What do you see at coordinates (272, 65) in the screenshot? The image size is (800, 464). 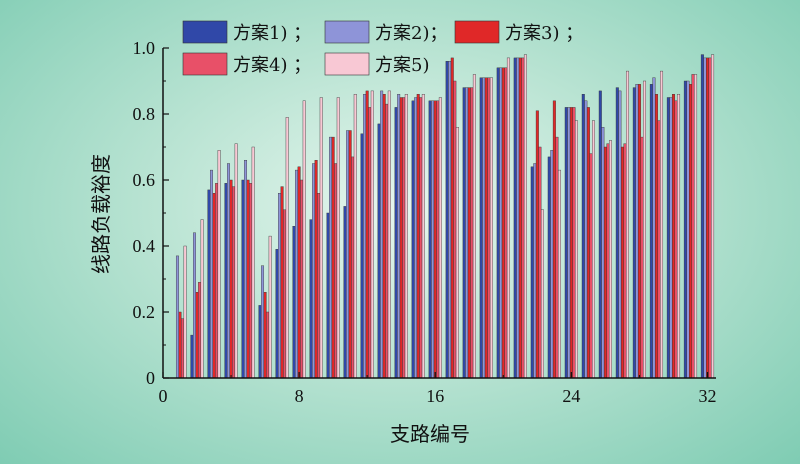 I see `legend-label-series-4: 方案4) ；` at bounding box center [272, 65].